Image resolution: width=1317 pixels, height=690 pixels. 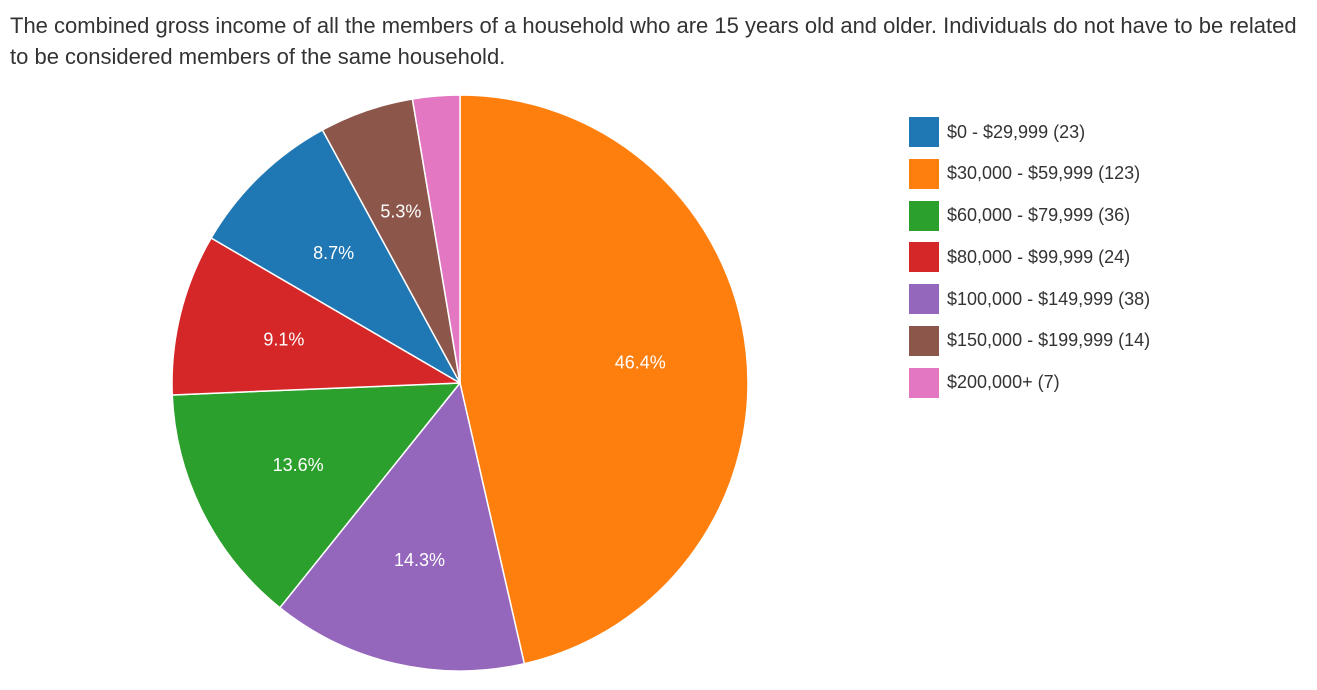 What do you see at coordinates (298, 465) in the screenshot?
I see `pie-slice-label-2: 13.6%` at bounding box center [298, 465].